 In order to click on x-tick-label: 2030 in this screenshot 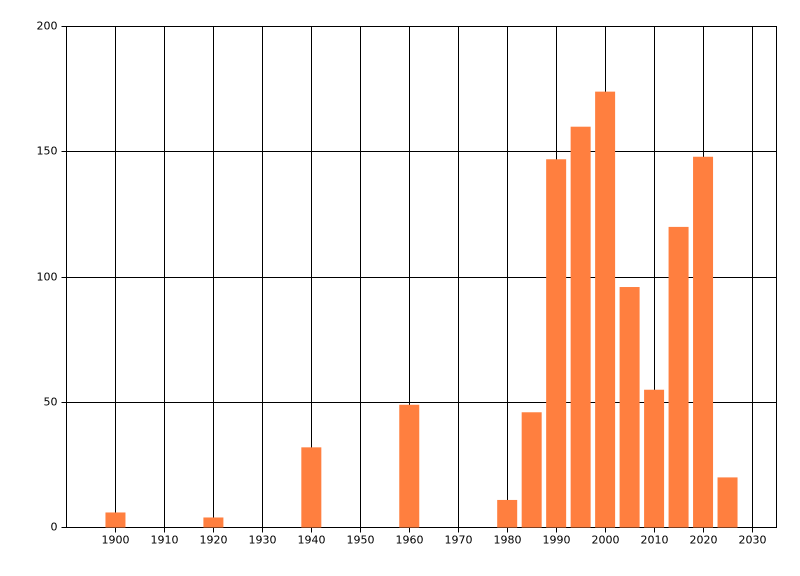, I will do `click(753, 540)`.